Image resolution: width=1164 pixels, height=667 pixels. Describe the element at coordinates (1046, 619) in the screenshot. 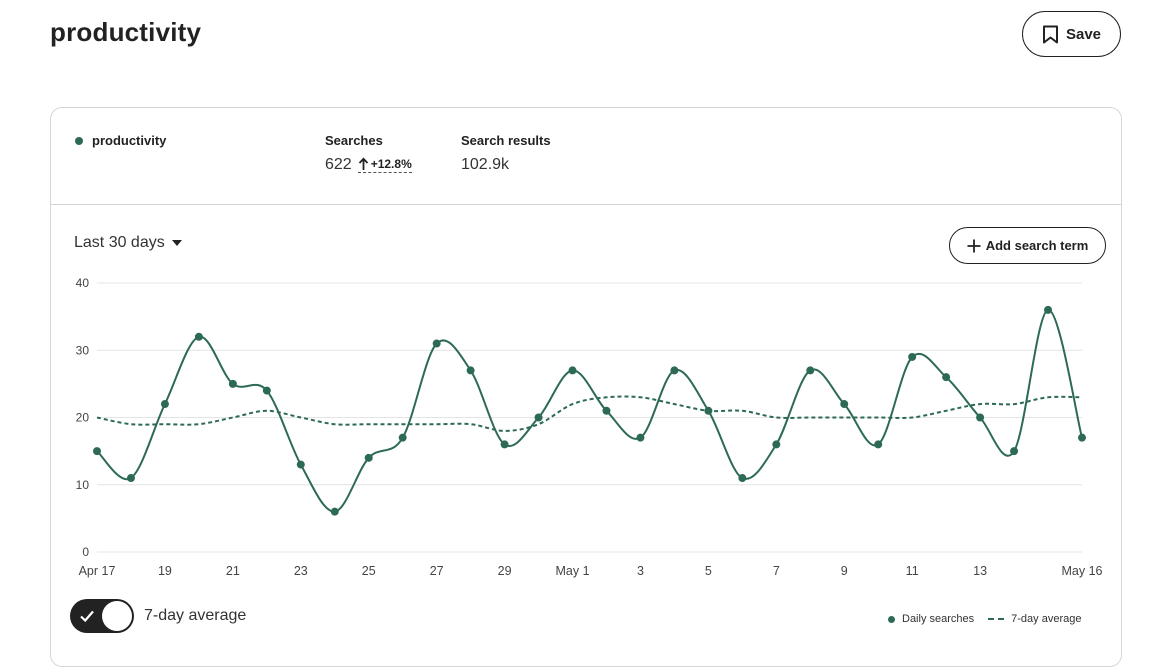

I see `legend-label-average: 7-day average` at that location.